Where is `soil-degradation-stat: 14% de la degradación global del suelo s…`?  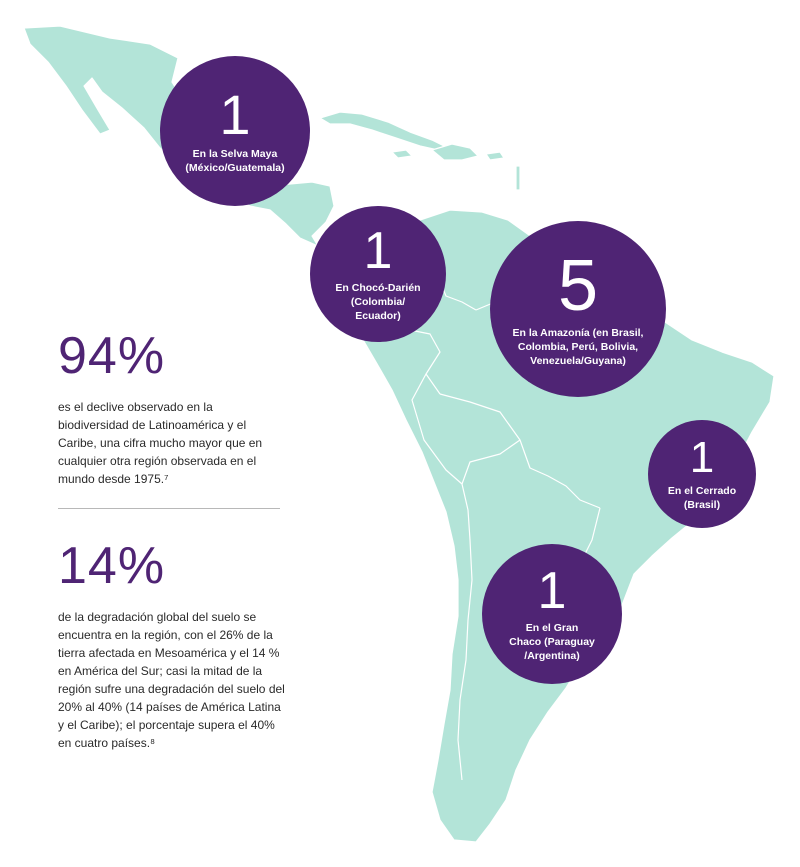 soil-degradation-stat: 14% de la degradación global del suelo s… is located at coordinates (172, 646).